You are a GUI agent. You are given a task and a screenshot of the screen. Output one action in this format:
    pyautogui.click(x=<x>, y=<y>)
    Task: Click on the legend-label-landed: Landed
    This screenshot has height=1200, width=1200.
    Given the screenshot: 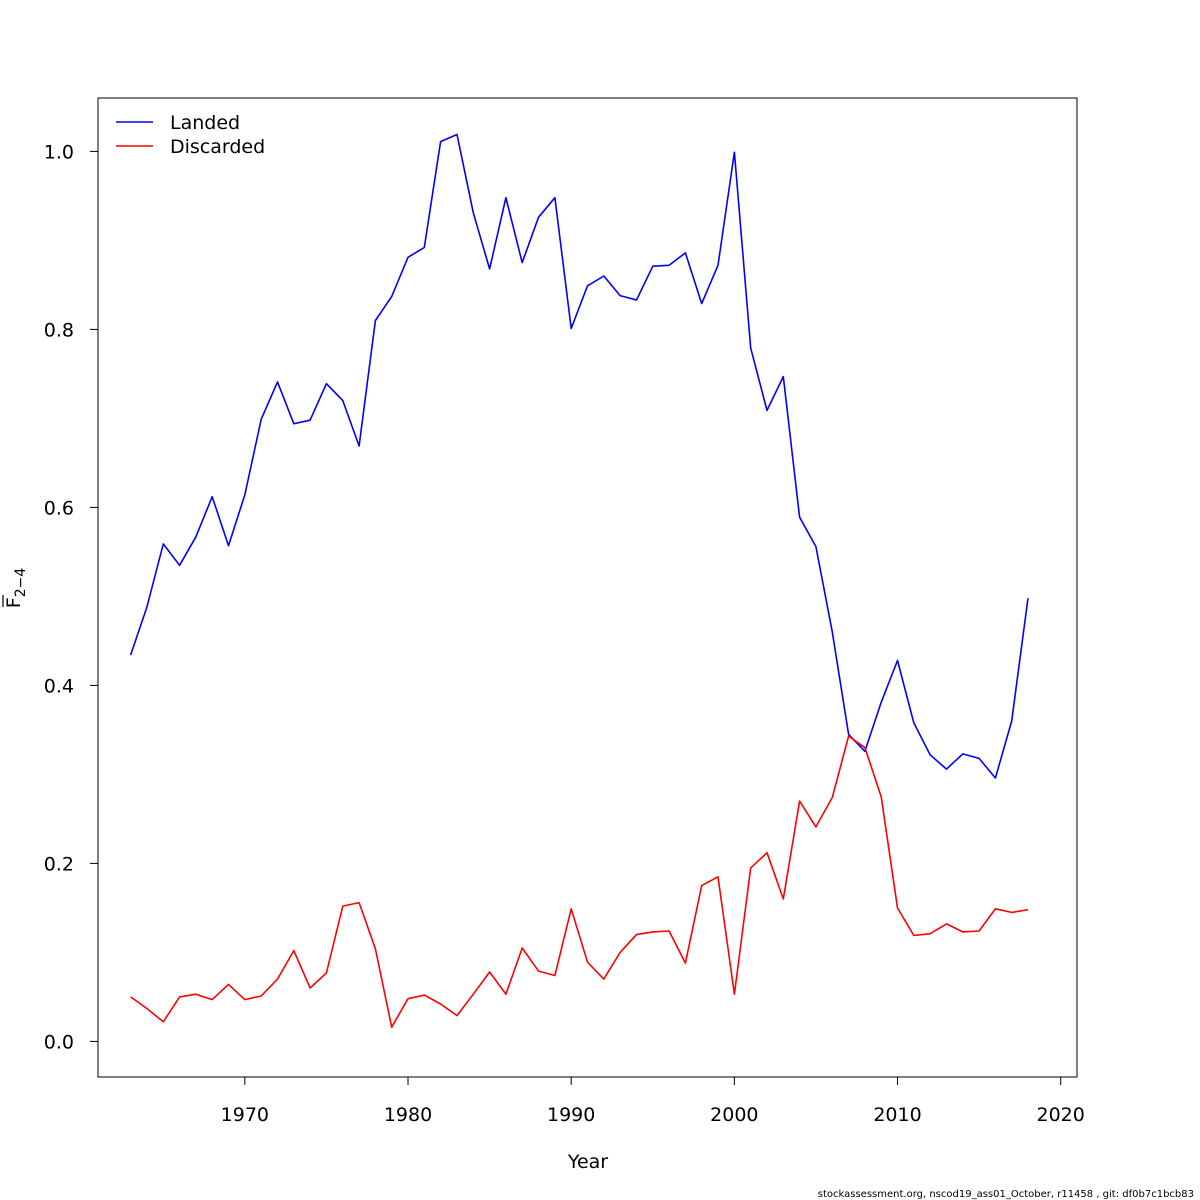 What is the action you would take?
    pyautogui.click(x=205, y=123)
    